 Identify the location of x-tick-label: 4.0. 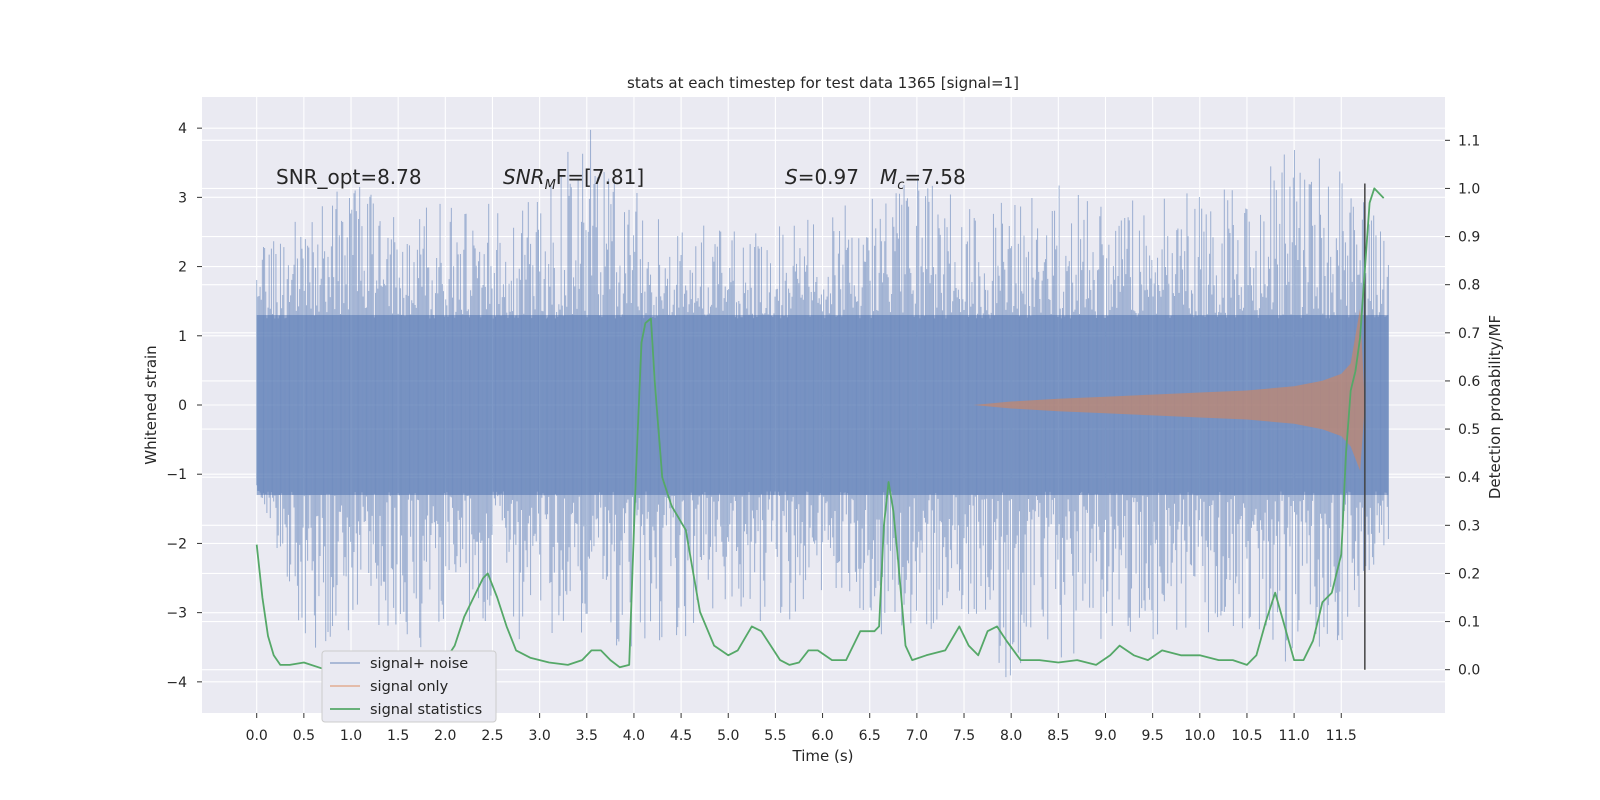
(634, 736).